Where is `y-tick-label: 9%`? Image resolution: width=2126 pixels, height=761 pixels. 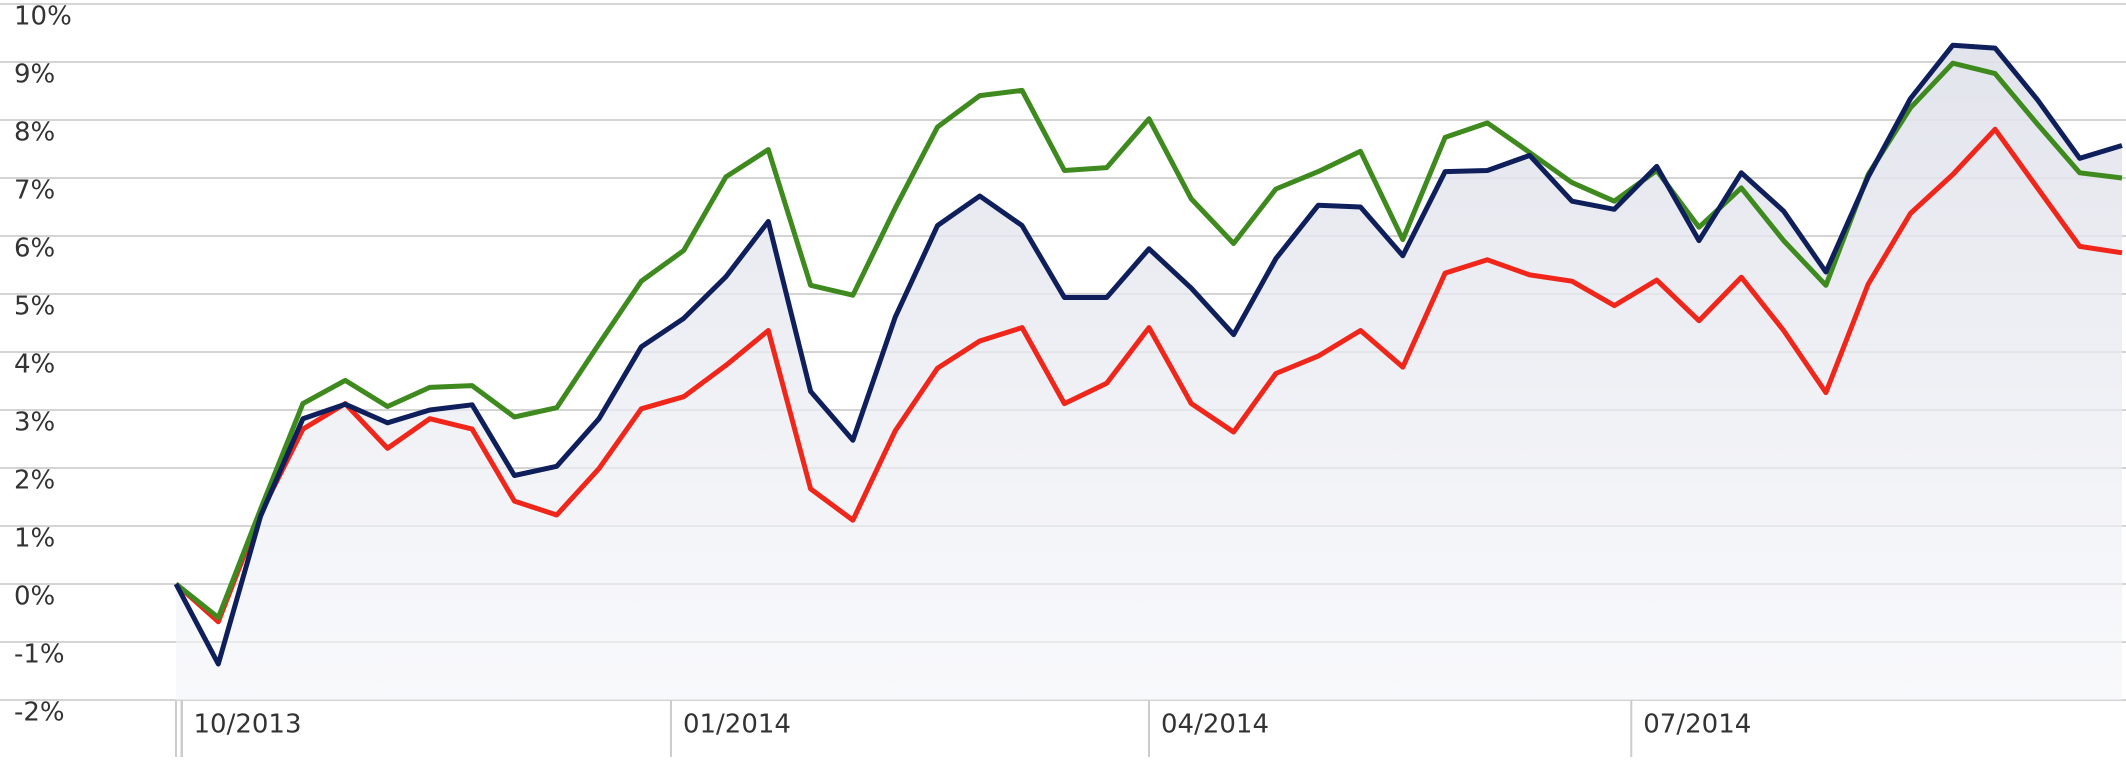
y-tick-label: 9% is located at coordinates (34, 75).